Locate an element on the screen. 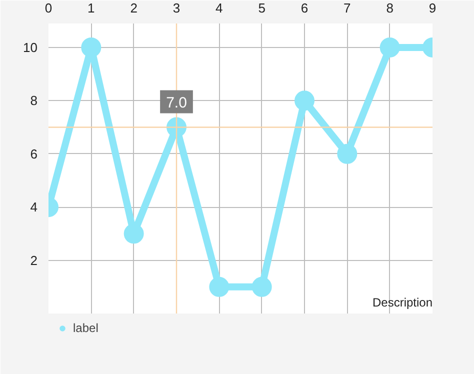  x-tick-label: 2 is located at coordinates (134, 8).